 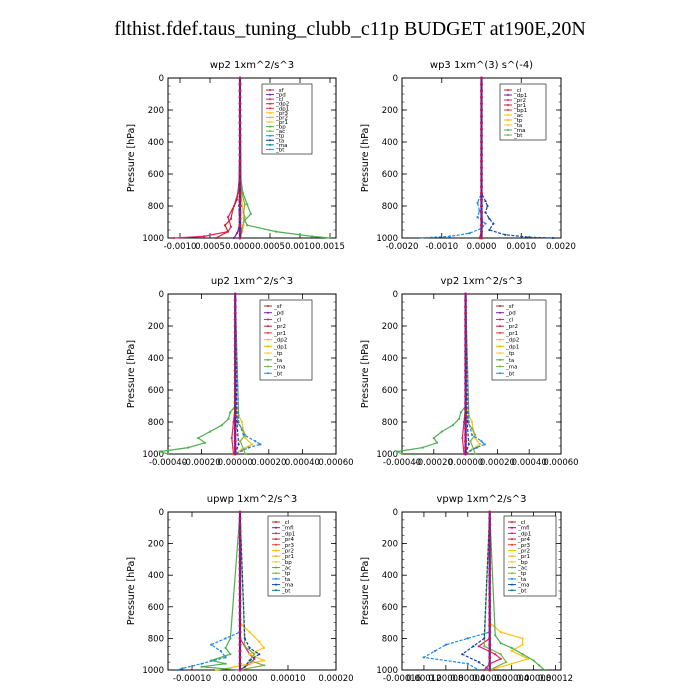 What do you see at coordinates (300, 247) in the screenshot?
I see `x-tick-label: 0.0010` at bounding box center [300, 247].